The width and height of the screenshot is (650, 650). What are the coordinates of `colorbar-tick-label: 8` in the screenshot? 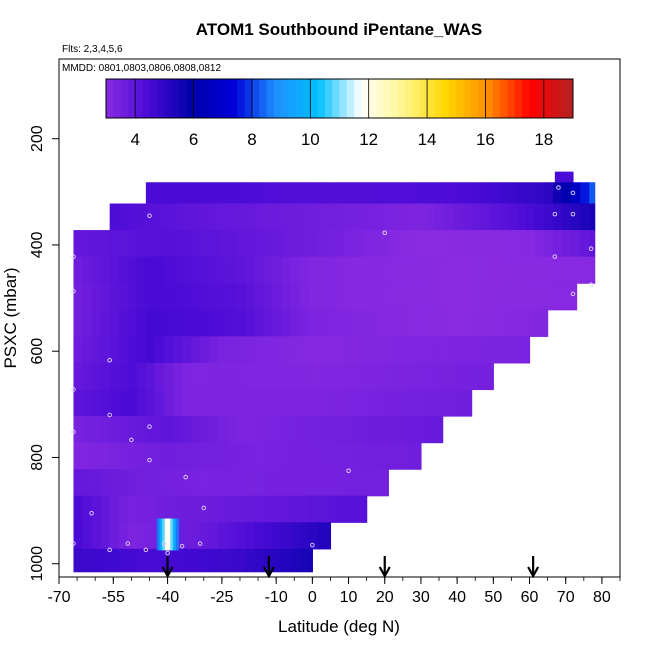 It's located at (251, 139).